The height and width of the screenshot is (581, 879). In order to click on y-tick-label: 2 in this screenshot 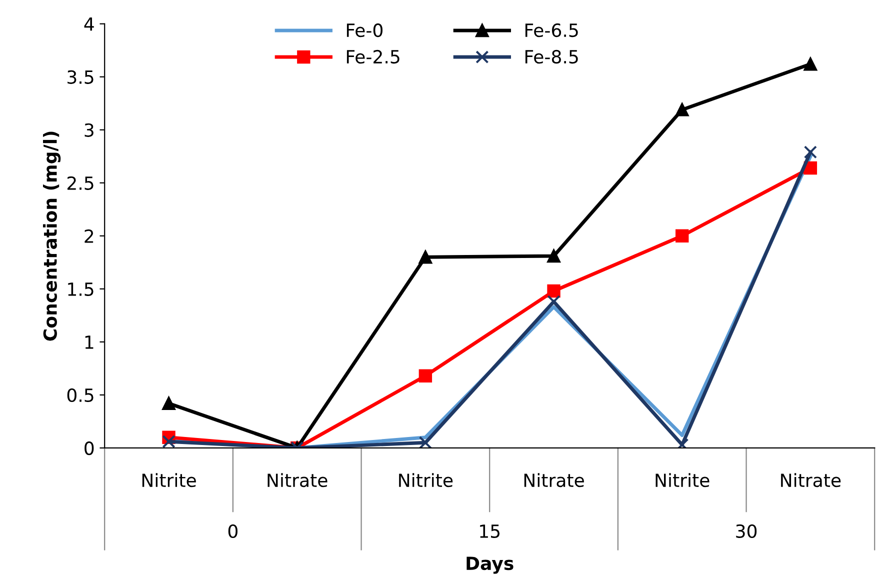, I will do `click(89, 236)`.